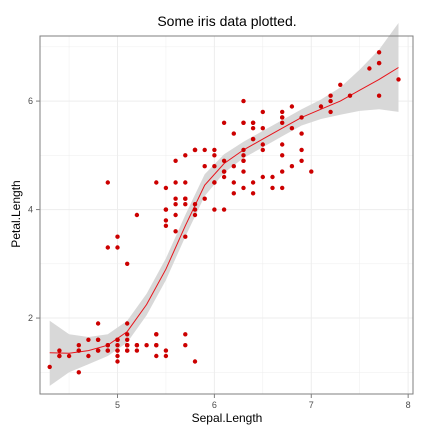  What do you see at coordinates (214, 405) in the screenshot?
I see `x-tick-label: 6` at bounding box center [214, 405].